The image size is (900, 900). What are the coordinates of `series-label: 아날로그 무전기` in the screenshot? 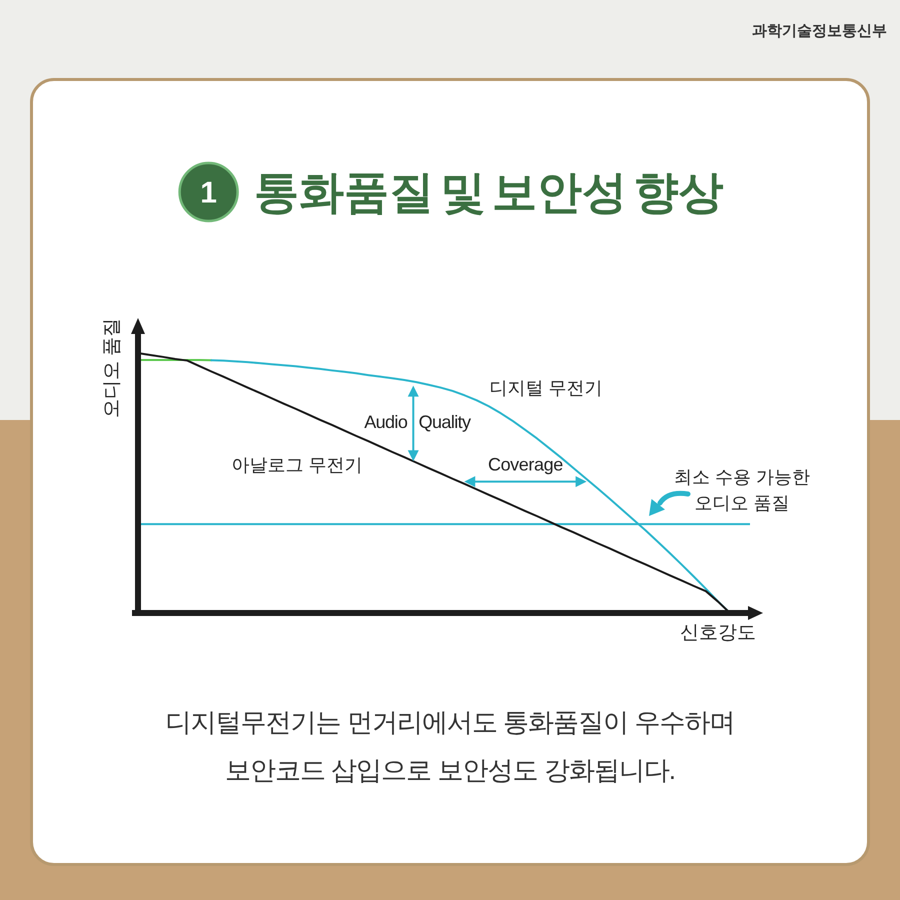 It's located at (297, 465).